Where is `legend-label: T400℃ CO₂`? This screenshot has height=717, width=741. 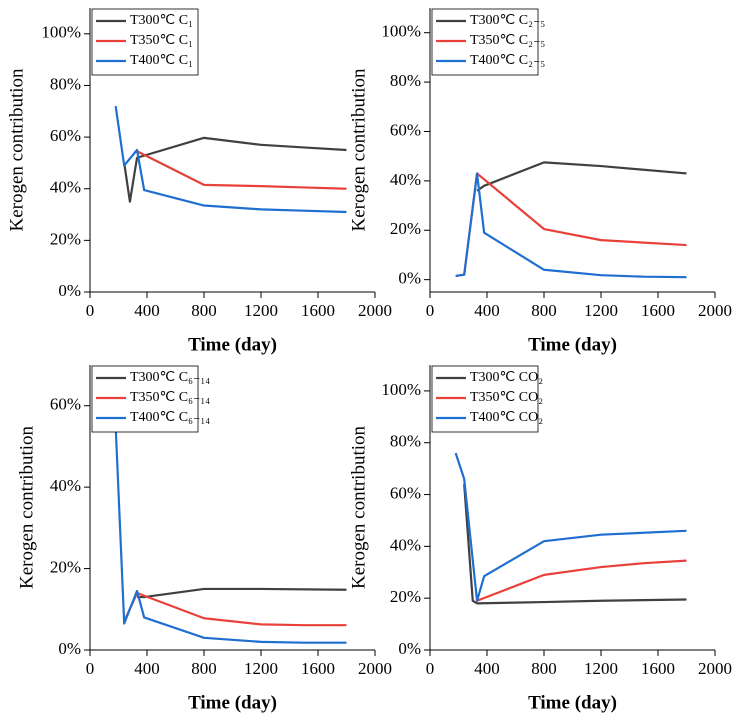 legend-label: T400℃ CO₂ is located at coordinates (506, 417).